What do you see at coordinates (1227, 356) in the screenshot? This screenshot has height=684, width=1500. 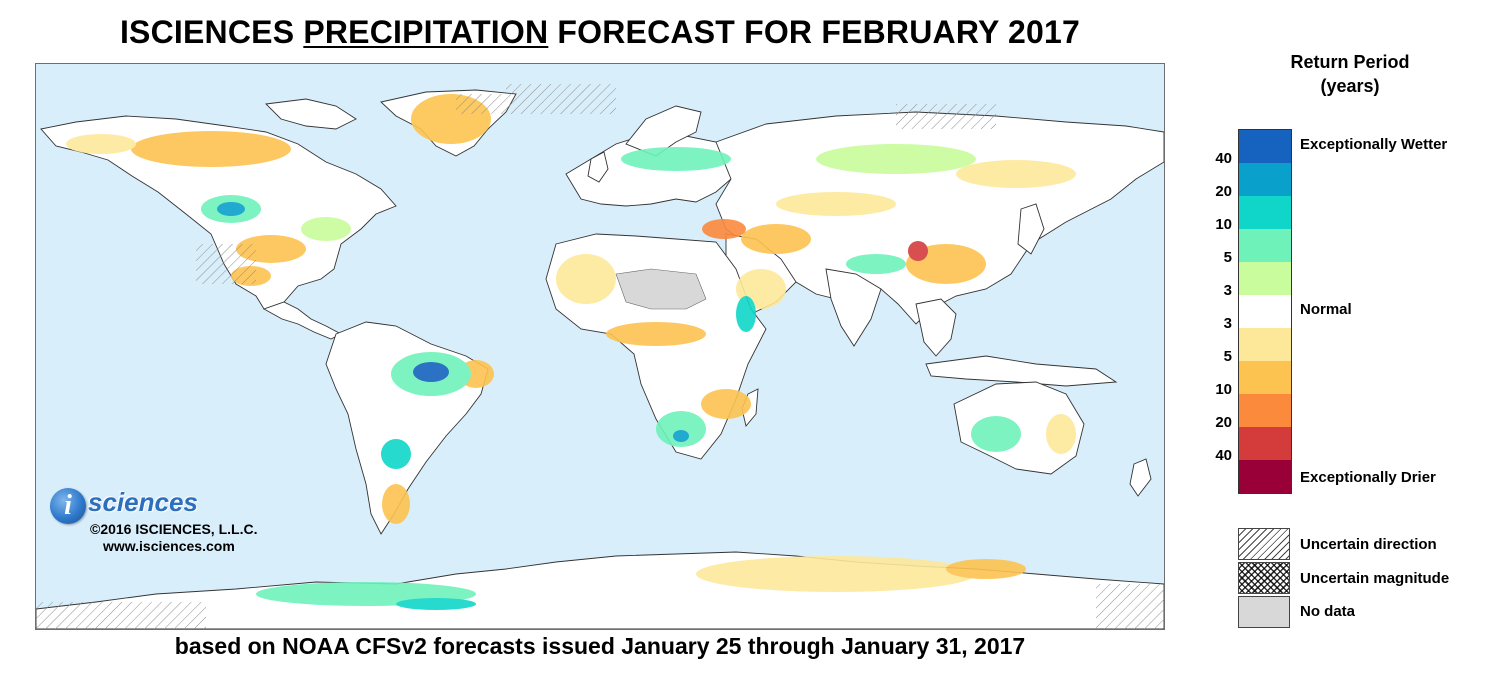 I see `legend-tick-6: 5` at bounding box center [1227, 356].